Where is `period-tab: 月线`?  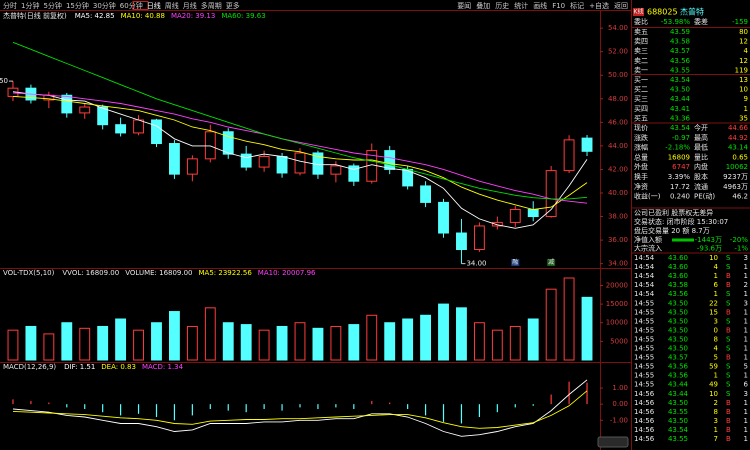
period-tab: 月线 is located at coordinates (190, 5).